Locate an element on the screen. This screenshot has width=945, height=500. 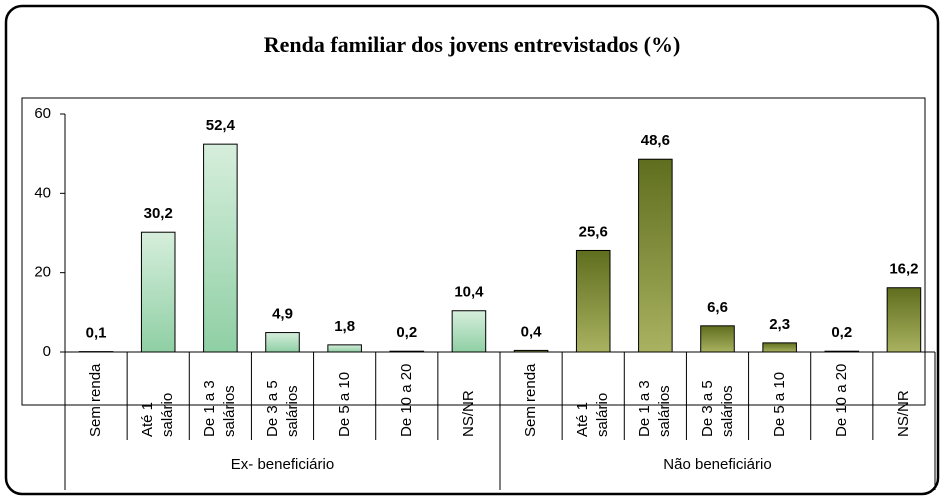
data-label: 52,4 is located at coordinates (221, 125).